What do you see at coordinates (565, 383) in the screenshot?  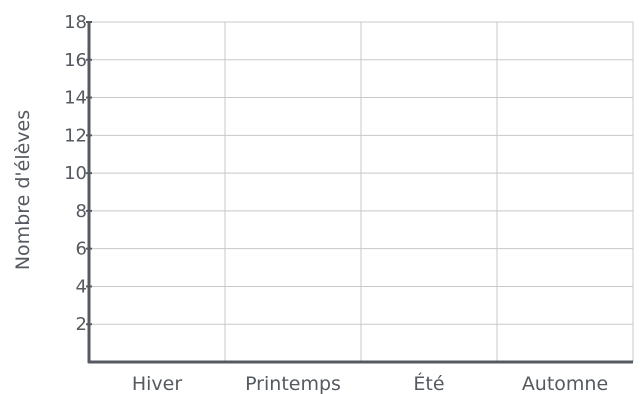 I see `x-category-label: Automne` at bounding box center [565, 383].